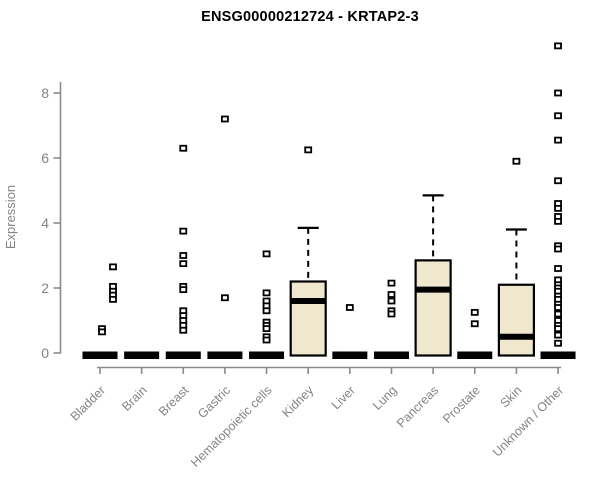 The width and height of the screenshot is (600, 500). Describe the element at coordinates (528, 421) in the screenshot. I see `category-label: Unknown / Other` at that location.